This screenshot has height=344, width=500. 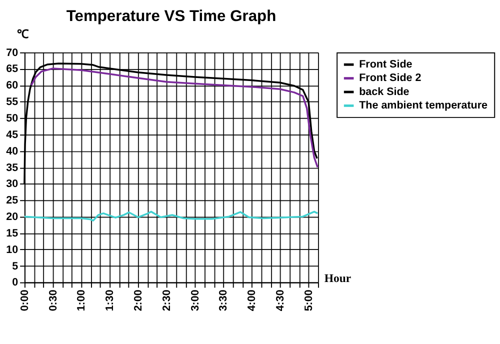 I want to click on y-tick-label: 70, so click(x=12, y=52).